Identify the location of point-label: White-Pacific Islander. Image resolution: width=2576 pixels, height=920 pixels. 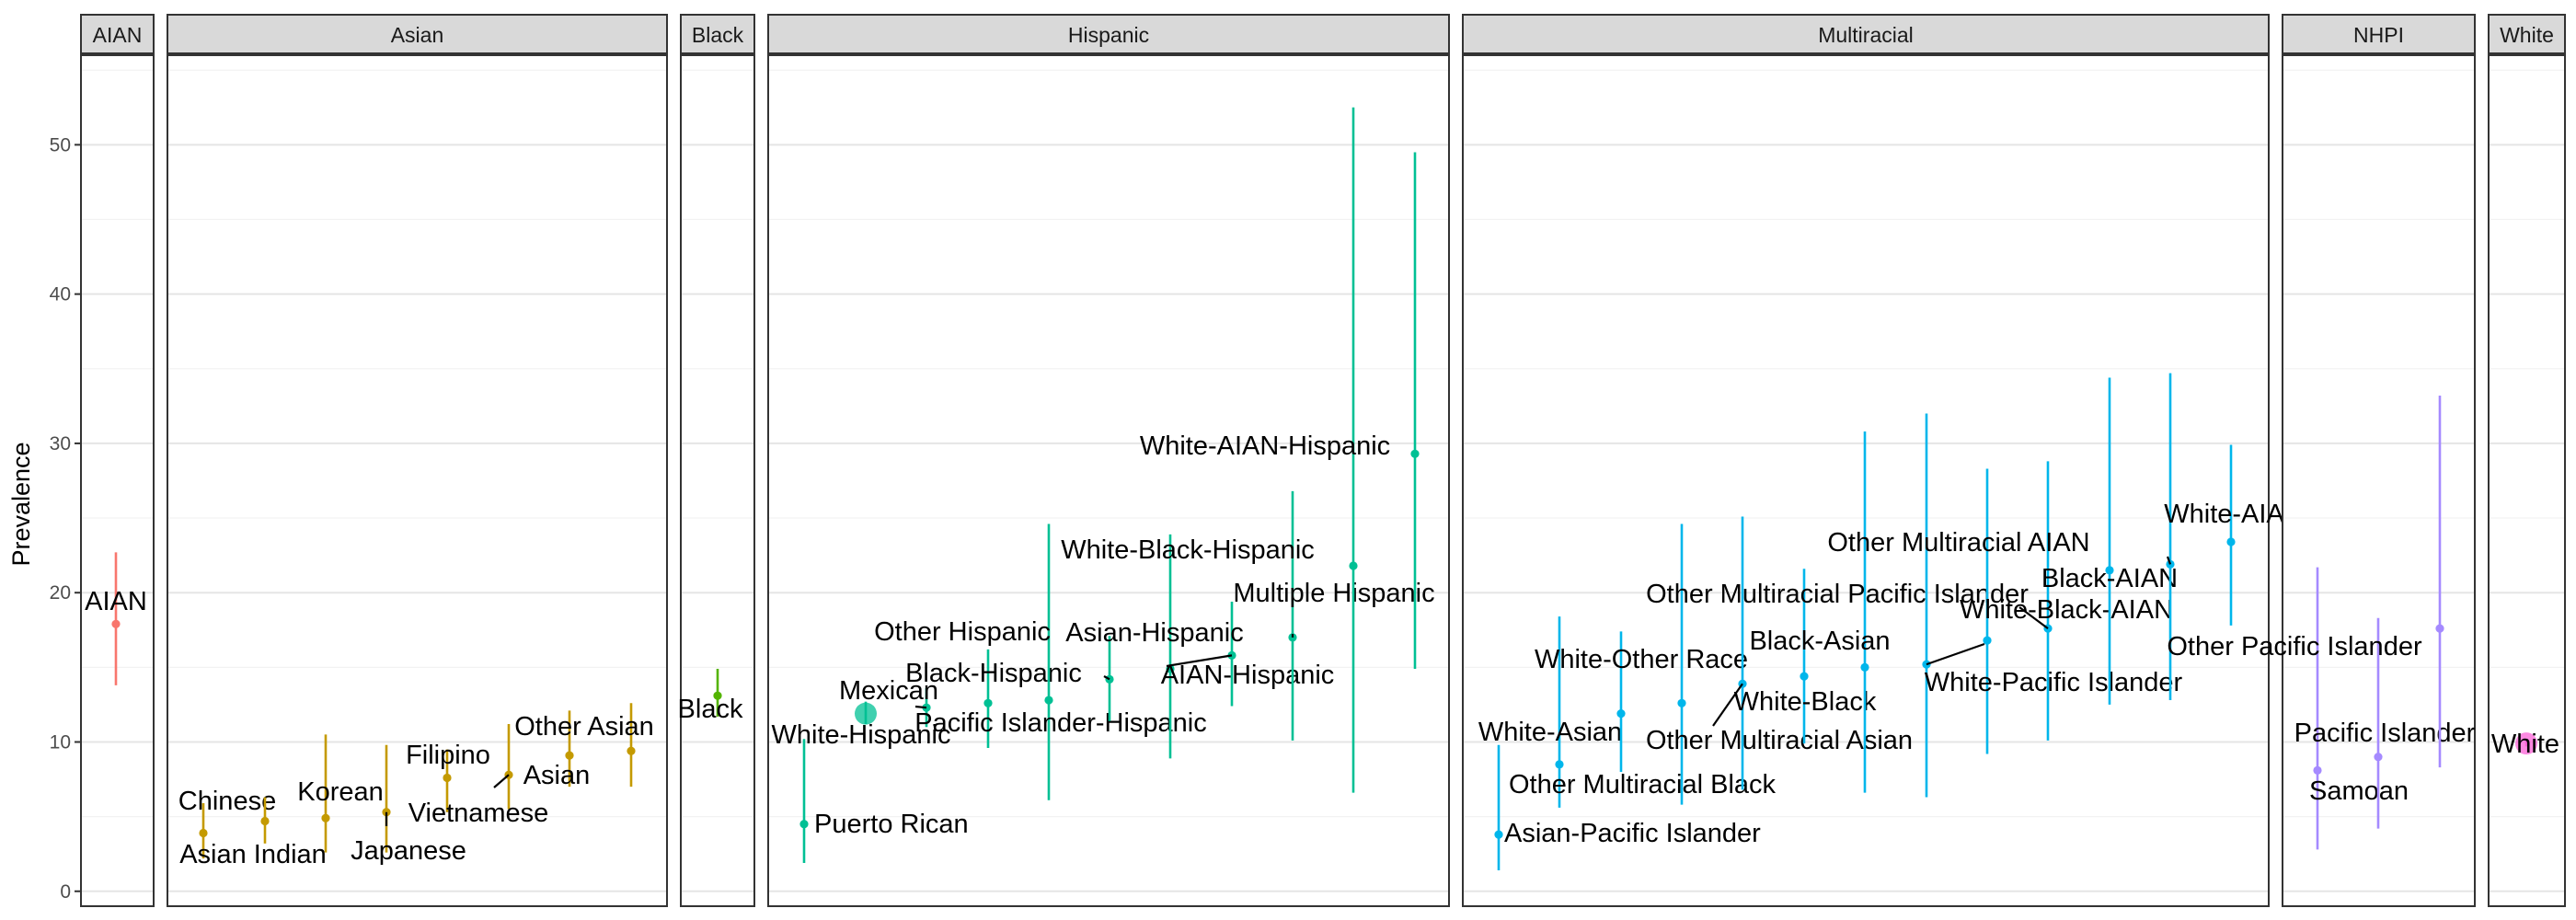
(2054, 682).